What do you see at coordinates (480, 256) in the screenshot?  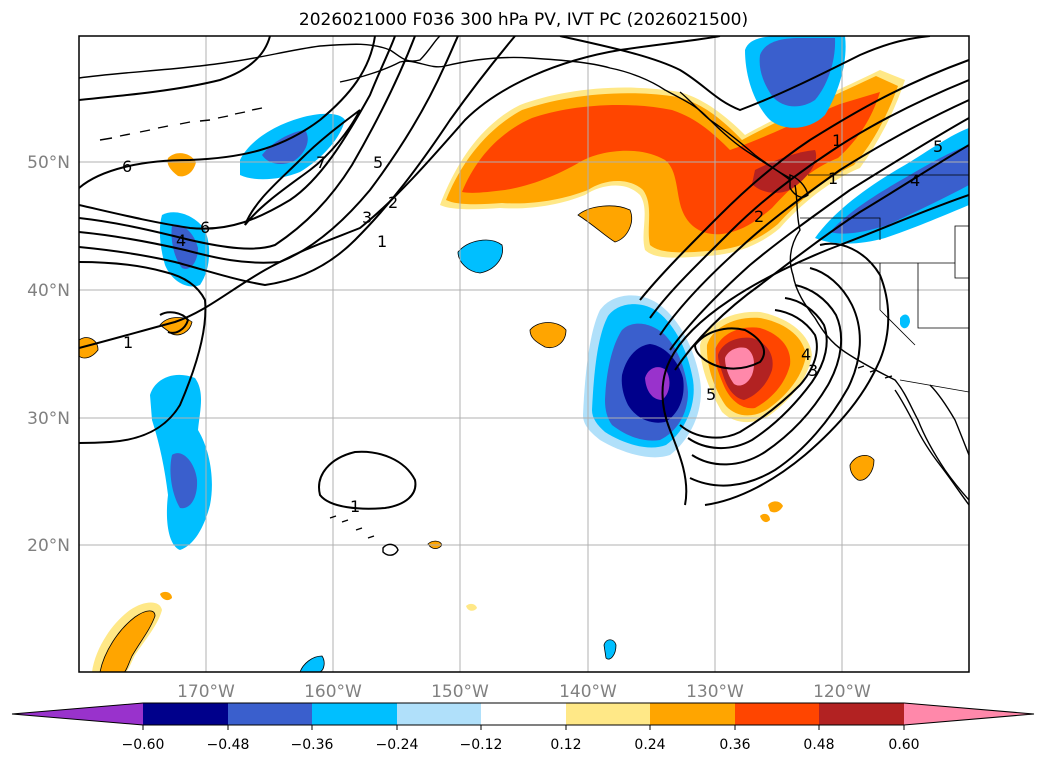 I see `shade-neg-mid-small` at bounding box center [480, 256].